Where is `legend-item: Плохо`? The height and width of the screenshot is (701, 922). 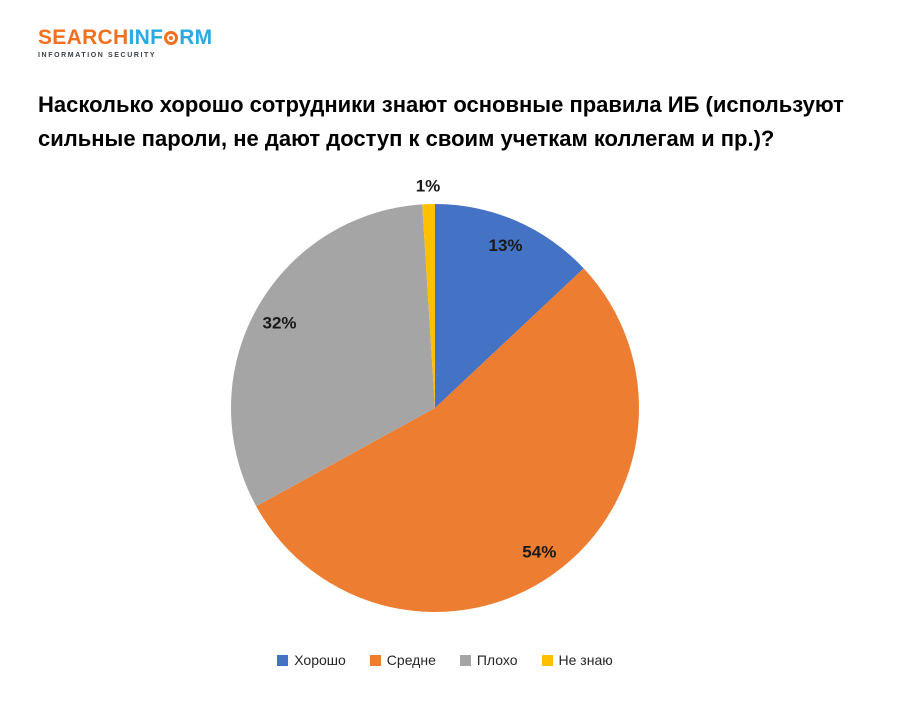
legend-item: Плохо is located at coordinates (488, 660).